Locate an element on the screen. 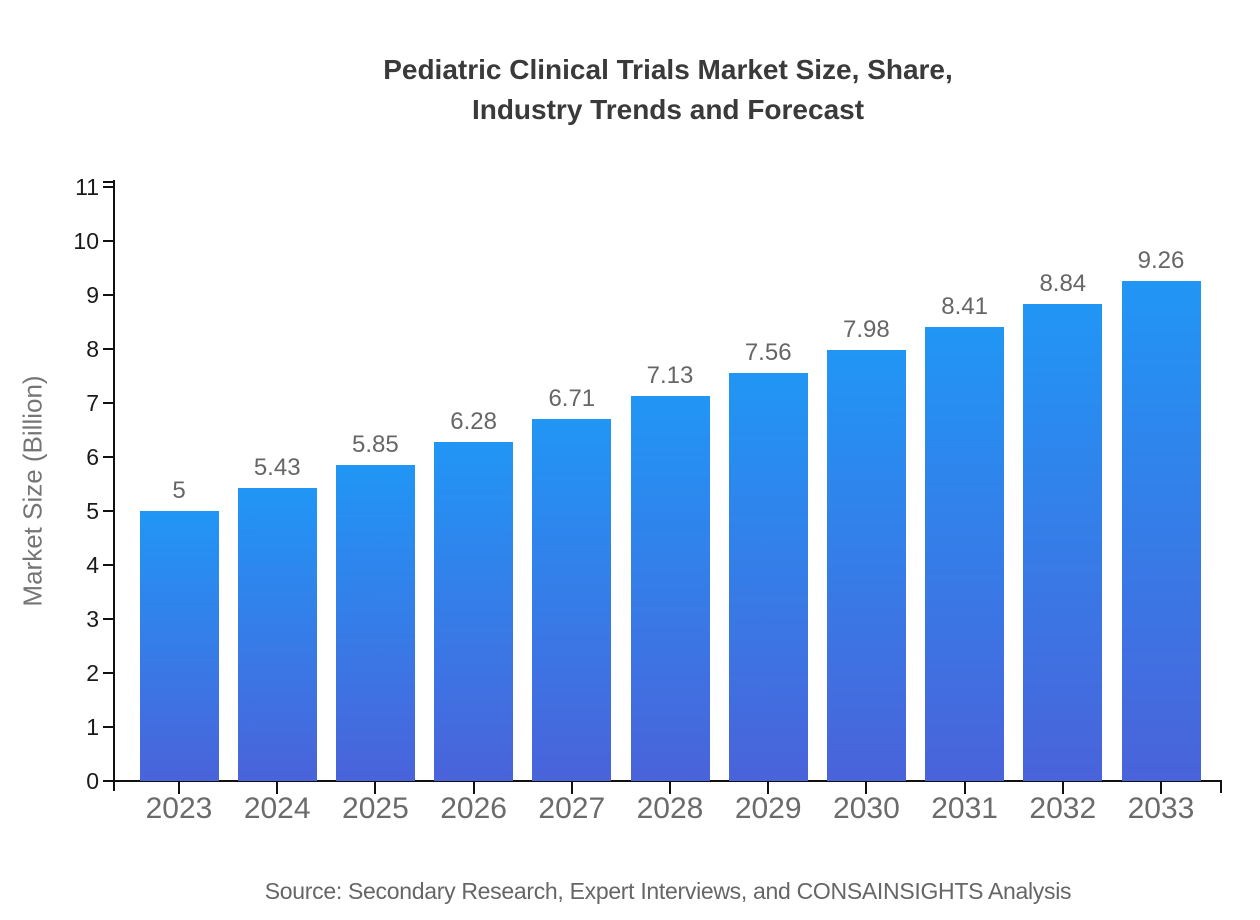 The width and height of the screenshot is (1260, 920). y-tick-label: 4 is located at coordinates (92, 565).